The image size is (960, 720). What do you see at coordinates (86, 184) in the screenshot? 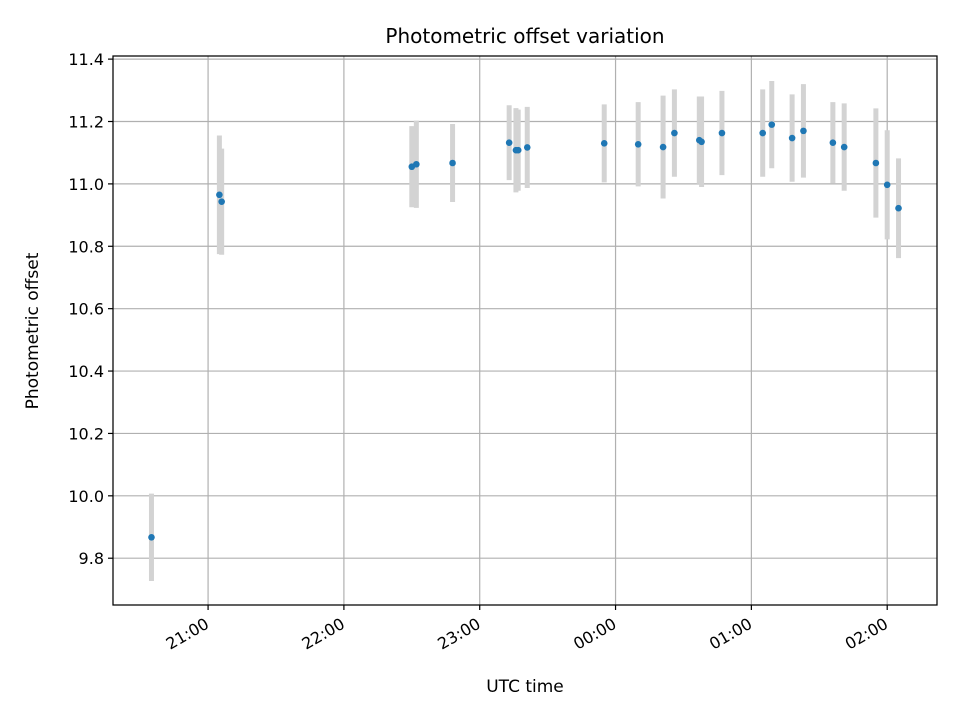
I see `y-tick-label: 11.0` at bounding box center [86, 184].